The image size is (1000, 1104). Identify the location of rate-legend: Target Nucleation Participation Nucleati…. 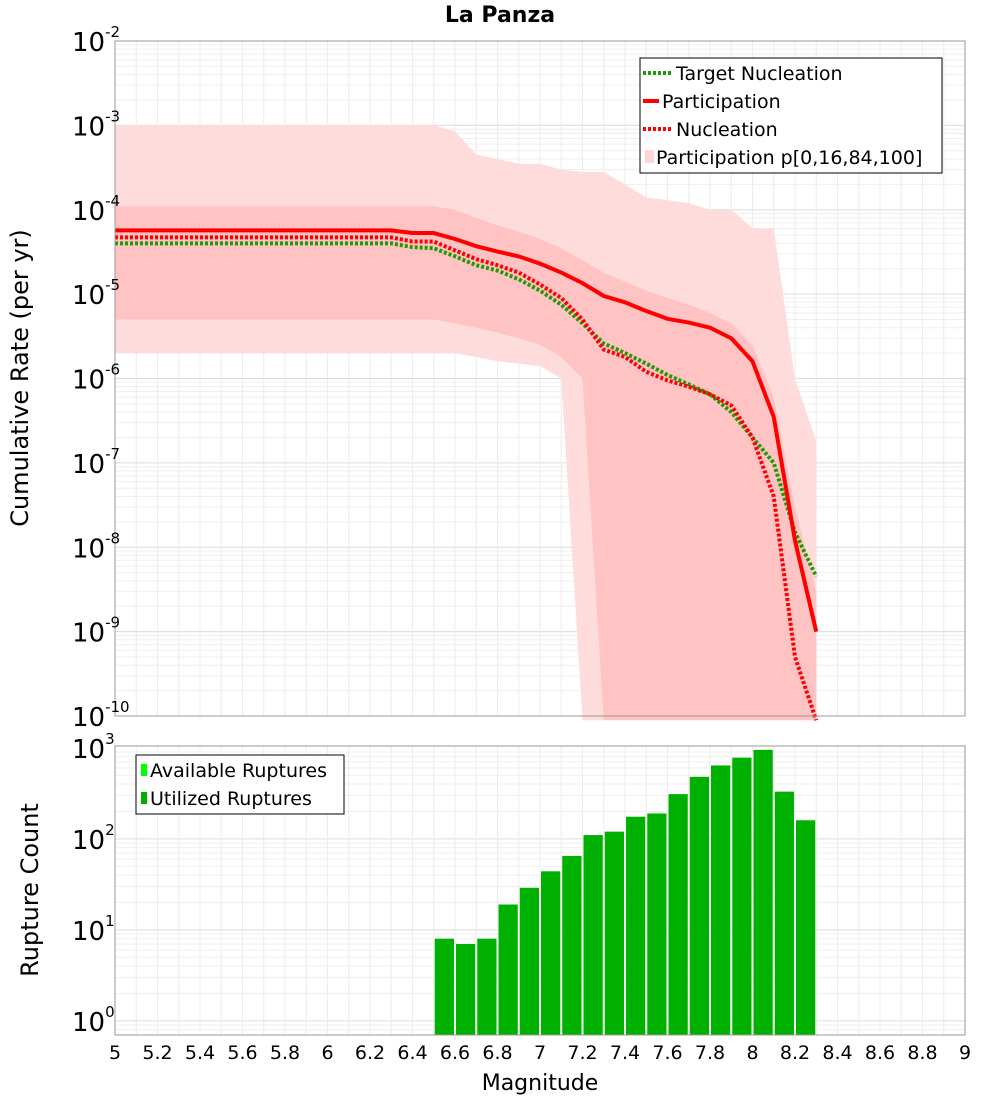
(791, 115).